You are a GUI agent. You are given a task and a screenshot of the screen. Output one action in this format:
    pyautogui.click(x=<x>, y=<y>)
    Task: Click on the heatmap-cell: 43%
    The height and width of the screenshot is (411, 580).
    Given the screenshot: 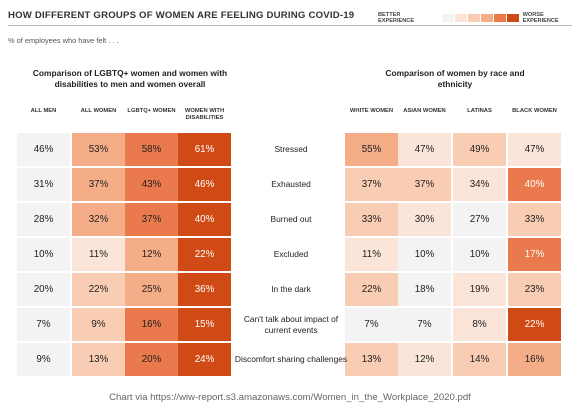 What is the action you would take?
    pyautogui.click(x=151, y=184)
    